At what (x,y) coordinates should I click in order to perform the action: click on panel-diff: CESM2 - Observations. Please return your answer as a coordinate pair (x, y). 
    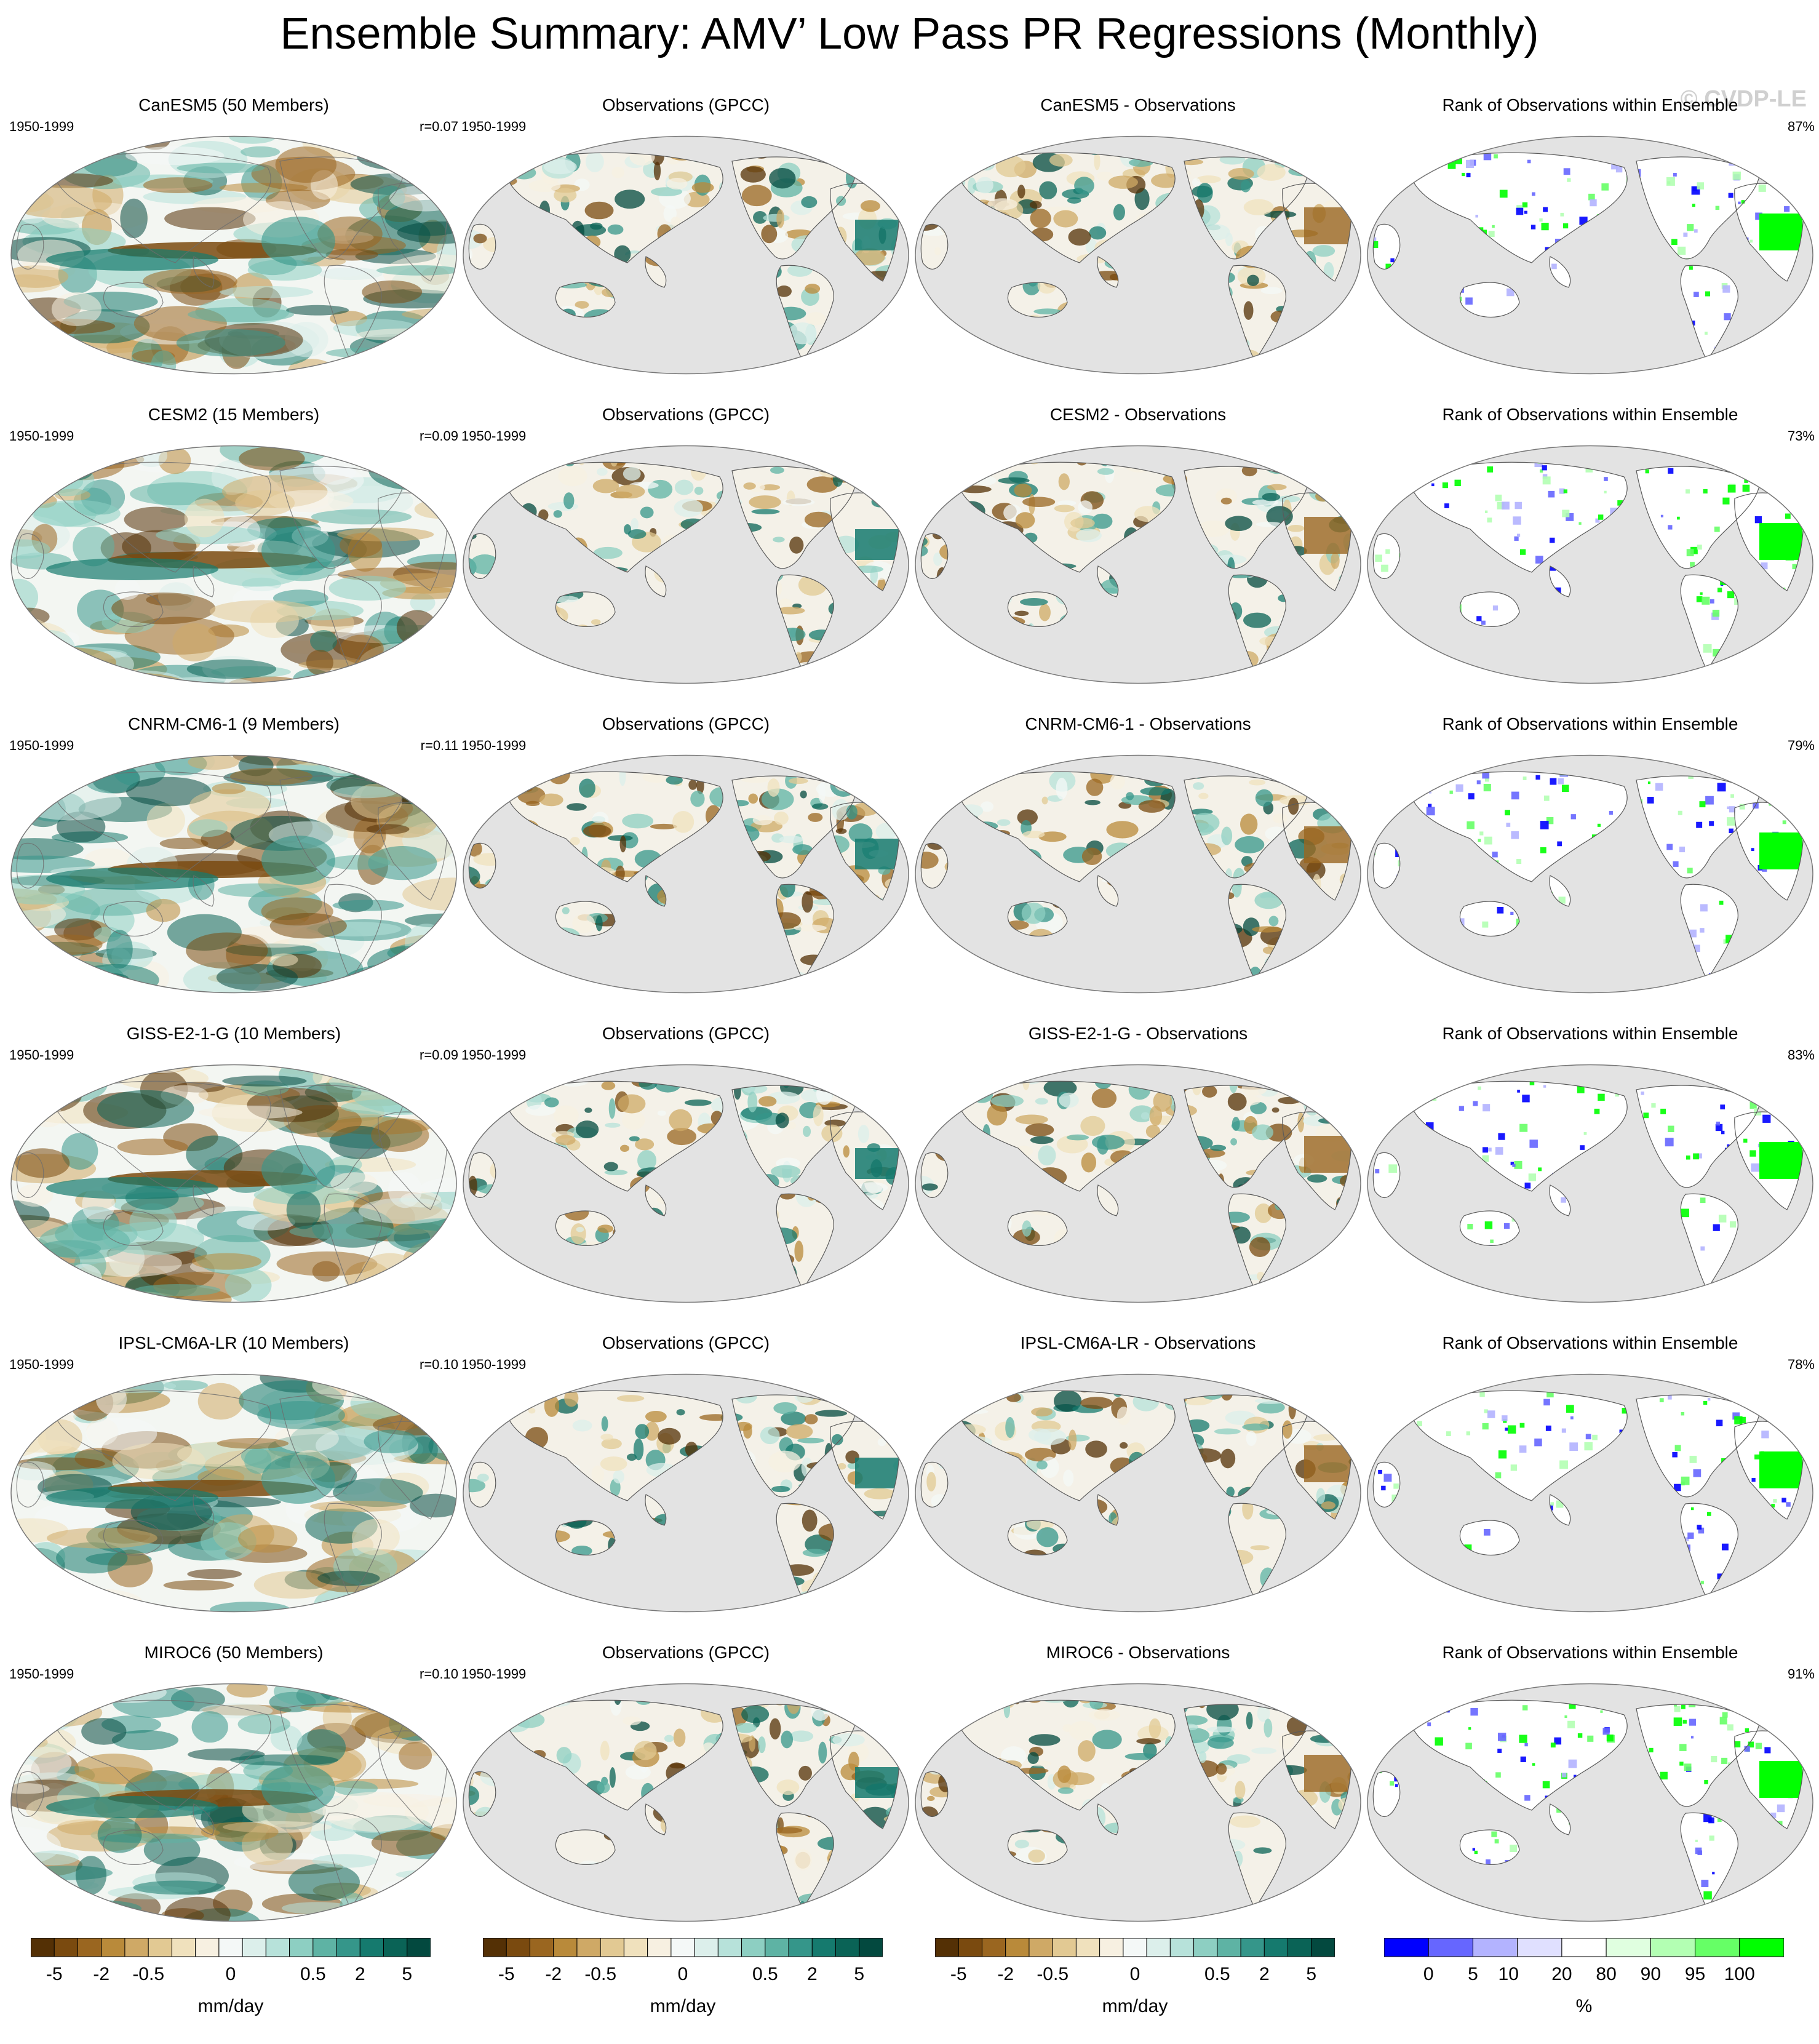
    Looking at the image, I should click on (1138, 559).